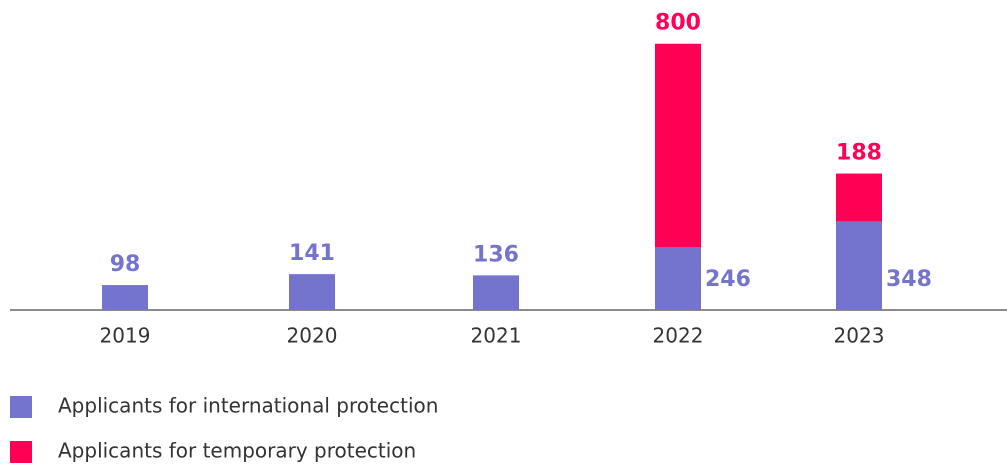 This screenshot has height=473, width=1007. What do you see at coordinates (909, 279) in the screenshot?
I see `data-label: 348` at bounding box center [909, 279].